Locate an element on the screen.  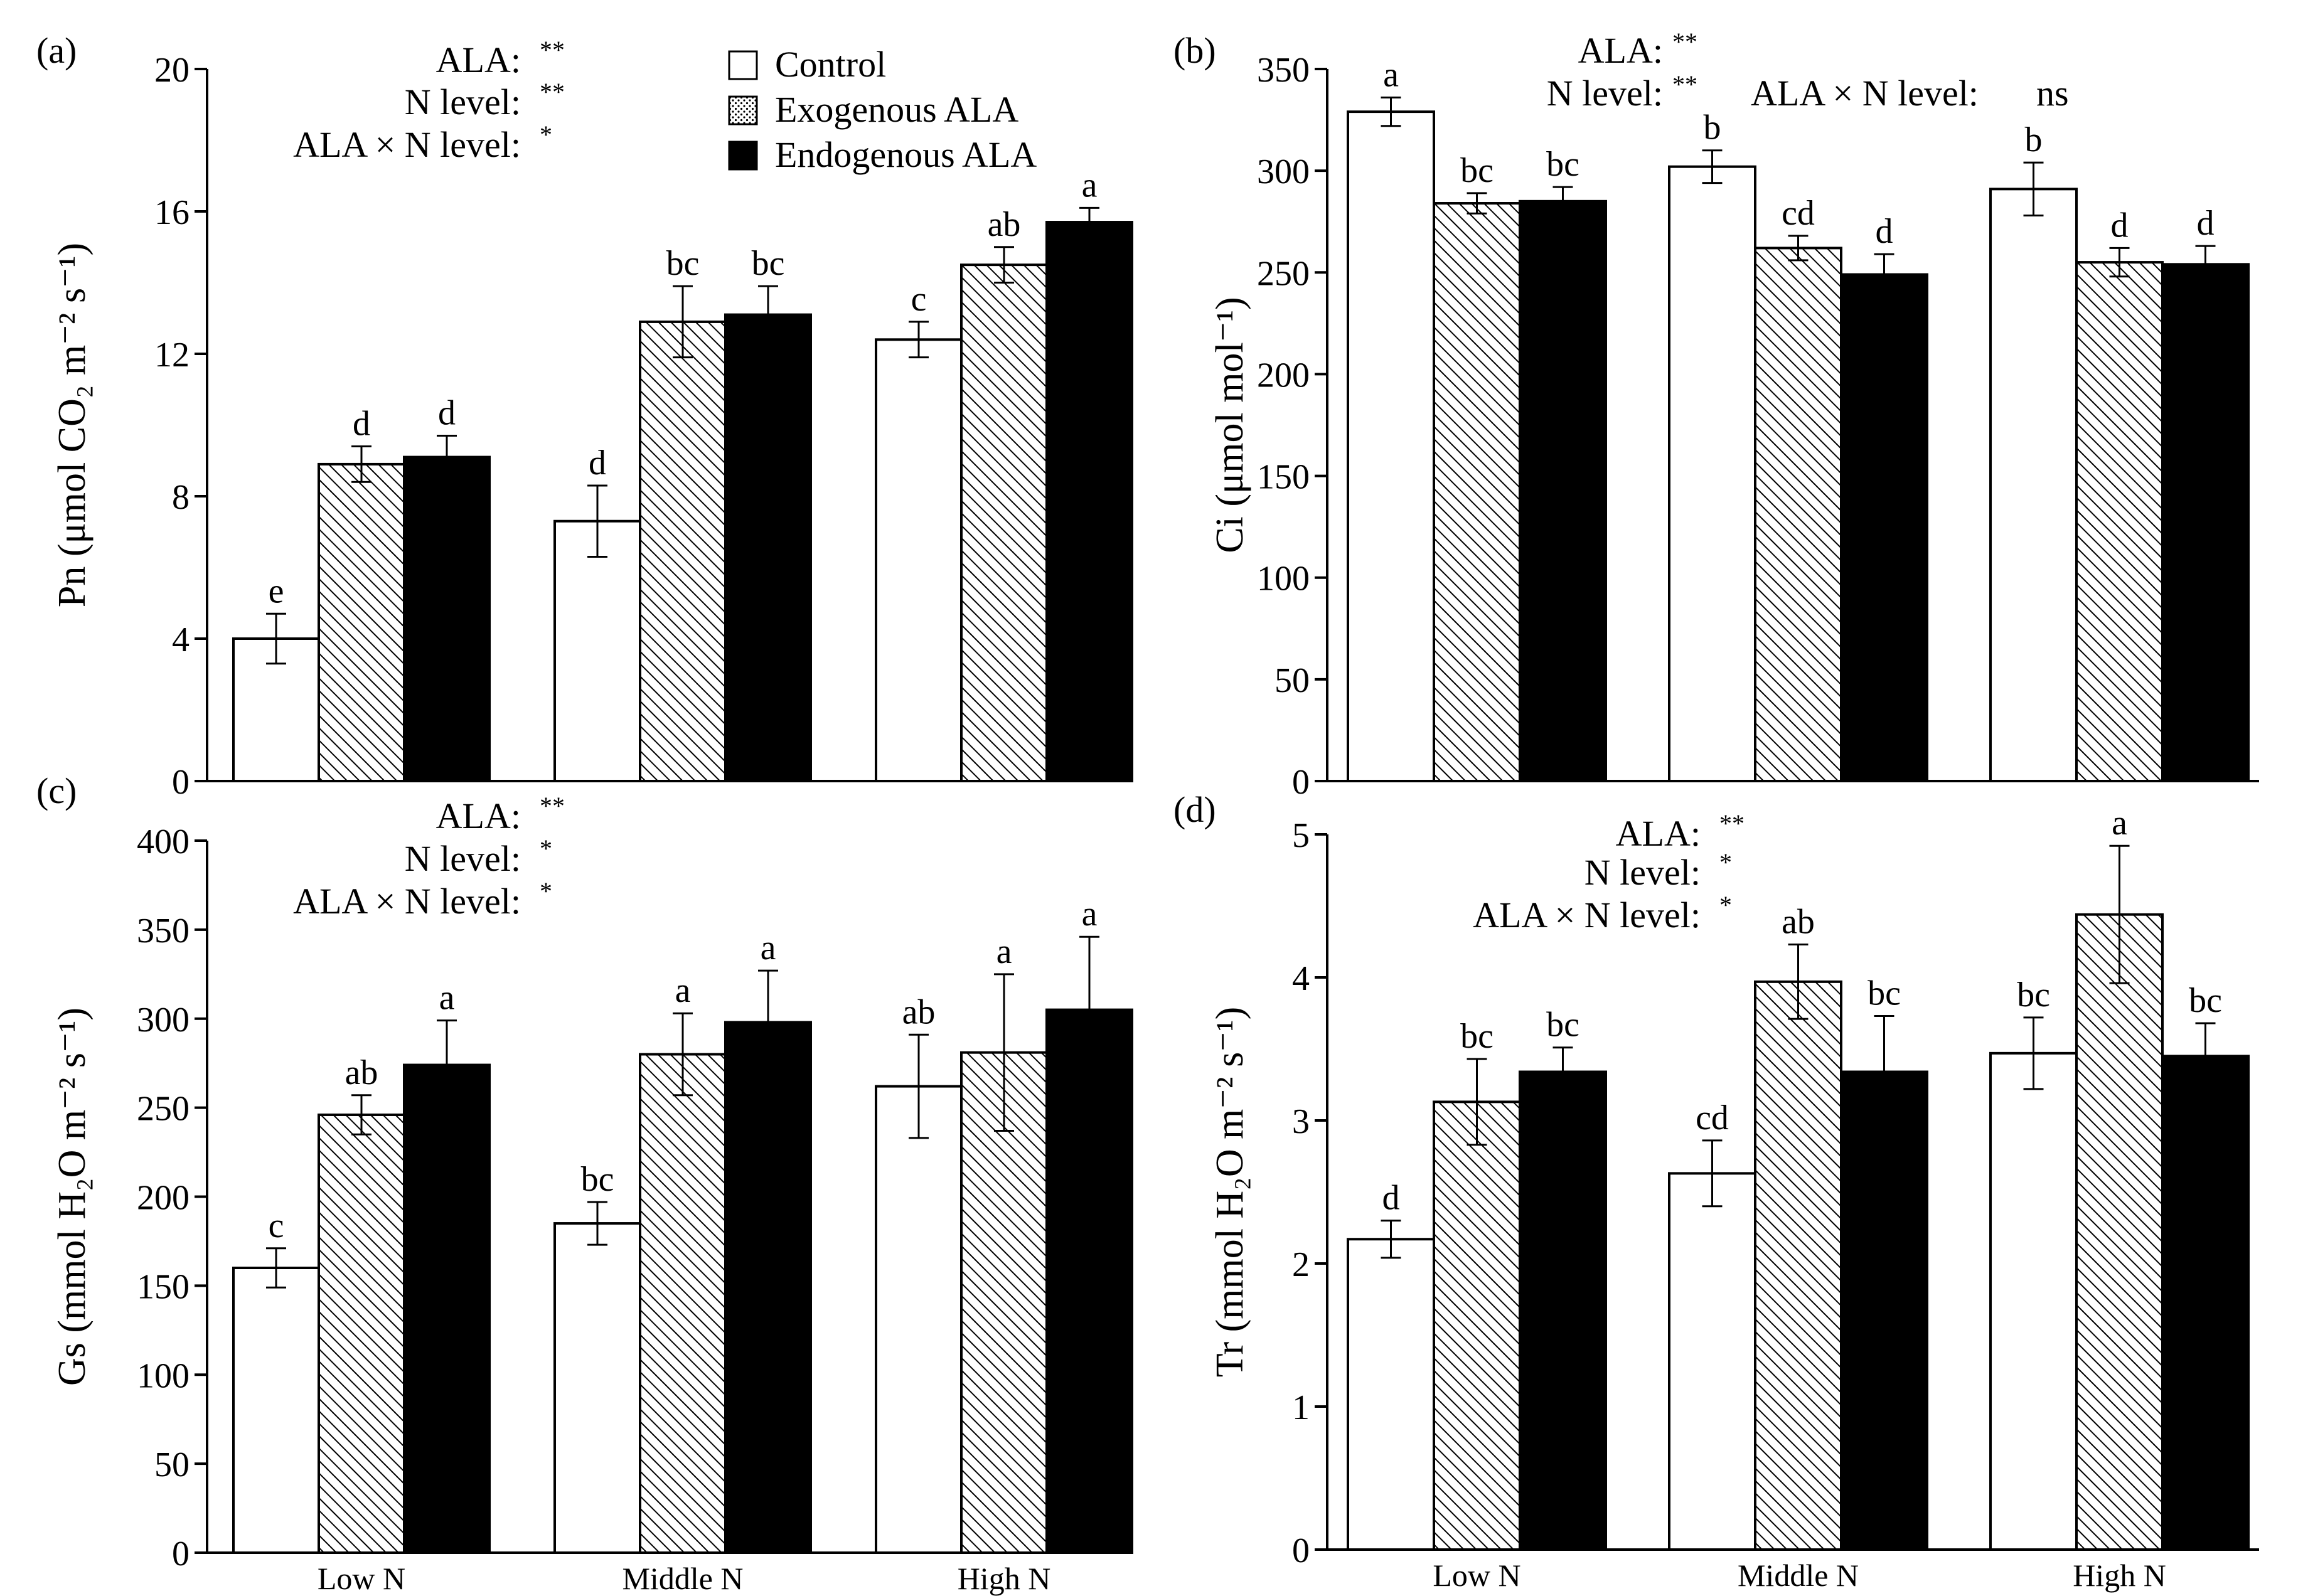
annotation-sig: ns is located at coordinates (2052, 93).